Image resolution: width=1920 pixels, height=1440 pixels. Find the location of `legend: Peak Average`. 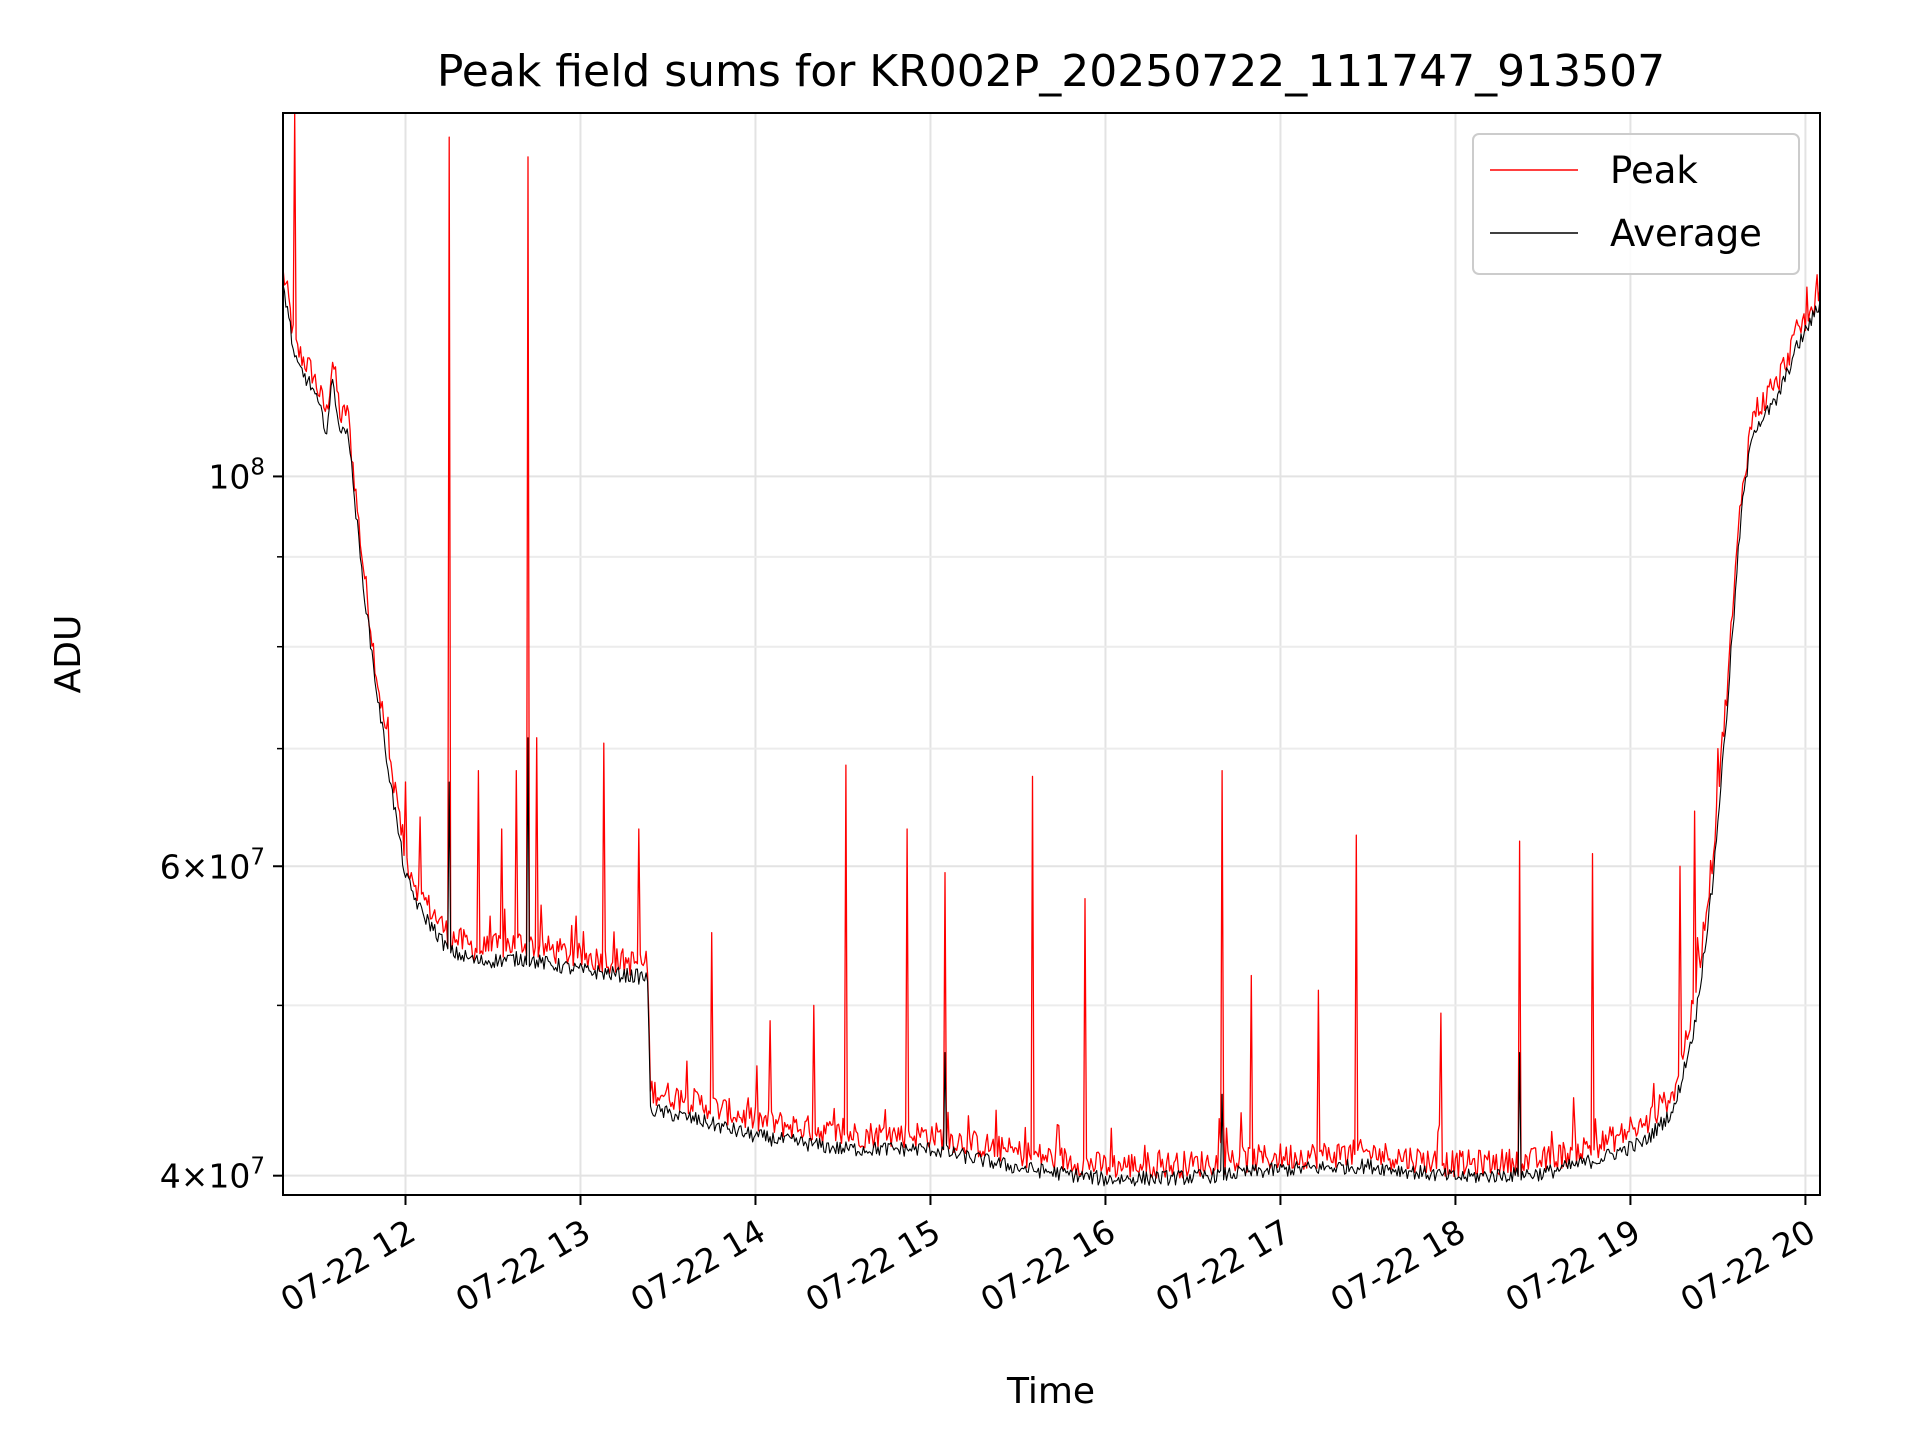

legend: Peak Average is located at coordinates (1636, 204).